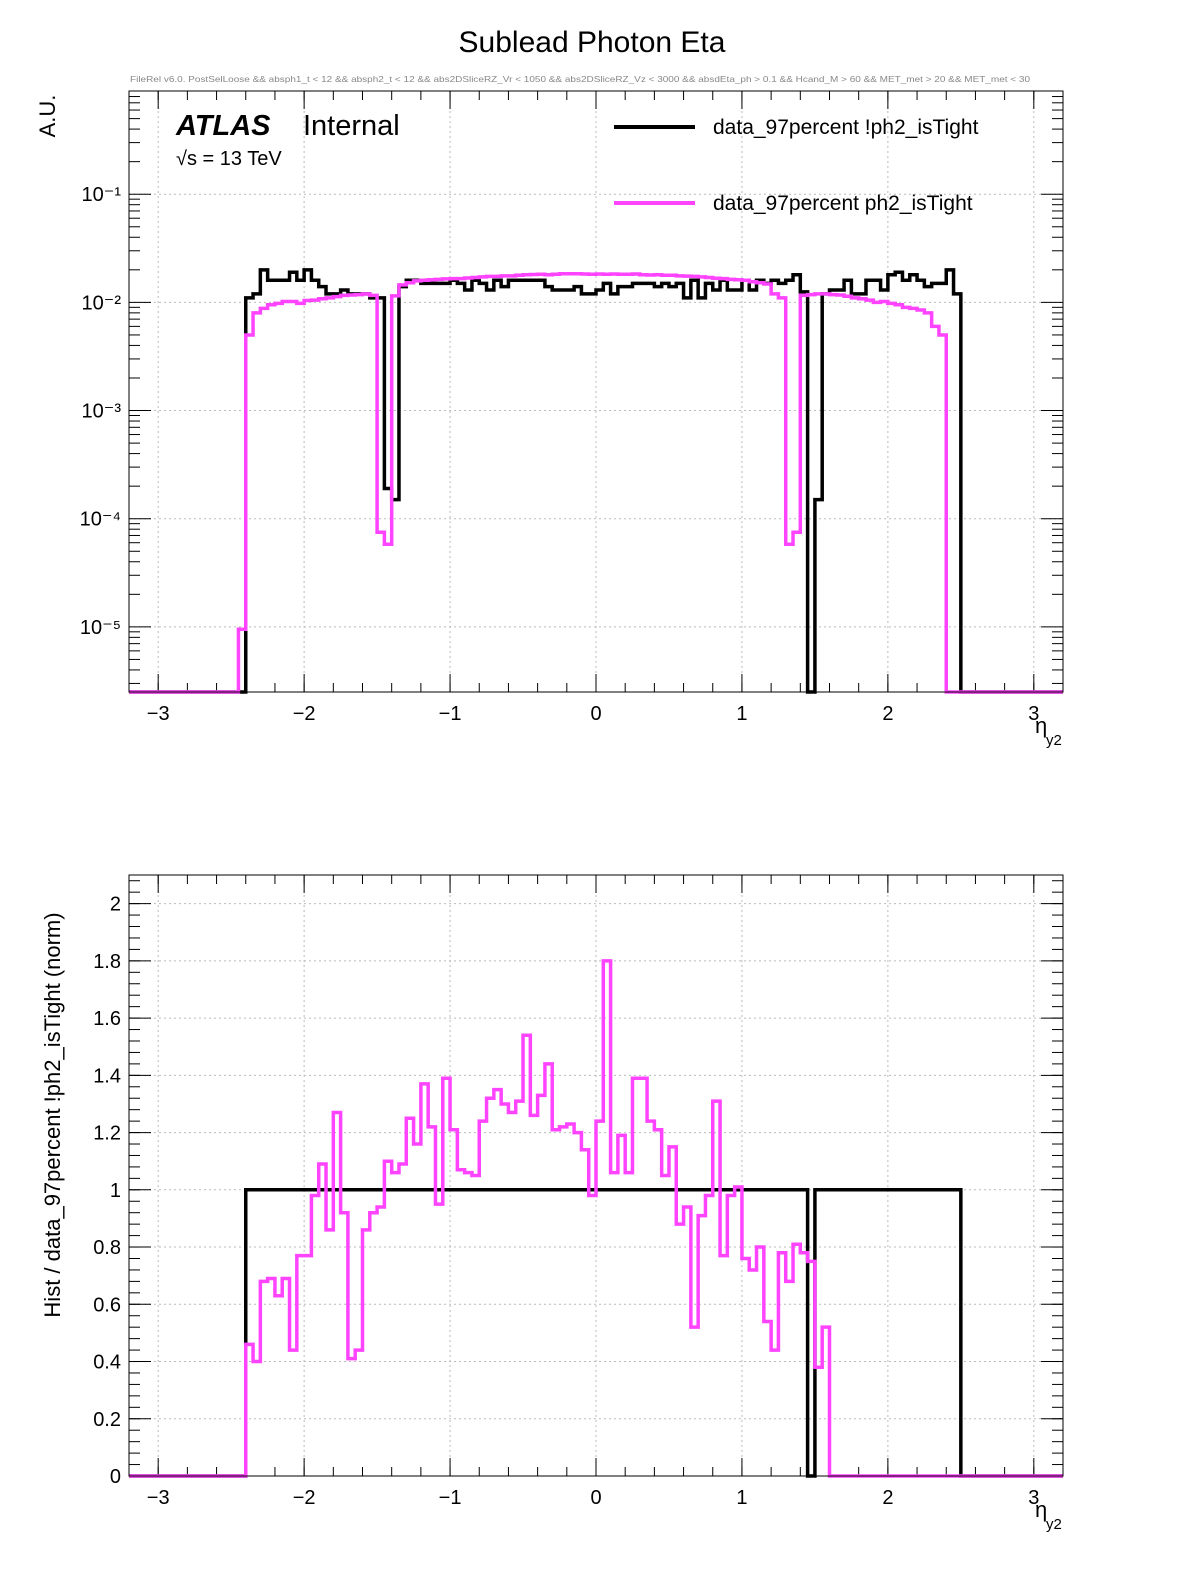  I want to click on top-x-tick-labels: −3 −2 −1 0 1 2 3, so click(593, 714).